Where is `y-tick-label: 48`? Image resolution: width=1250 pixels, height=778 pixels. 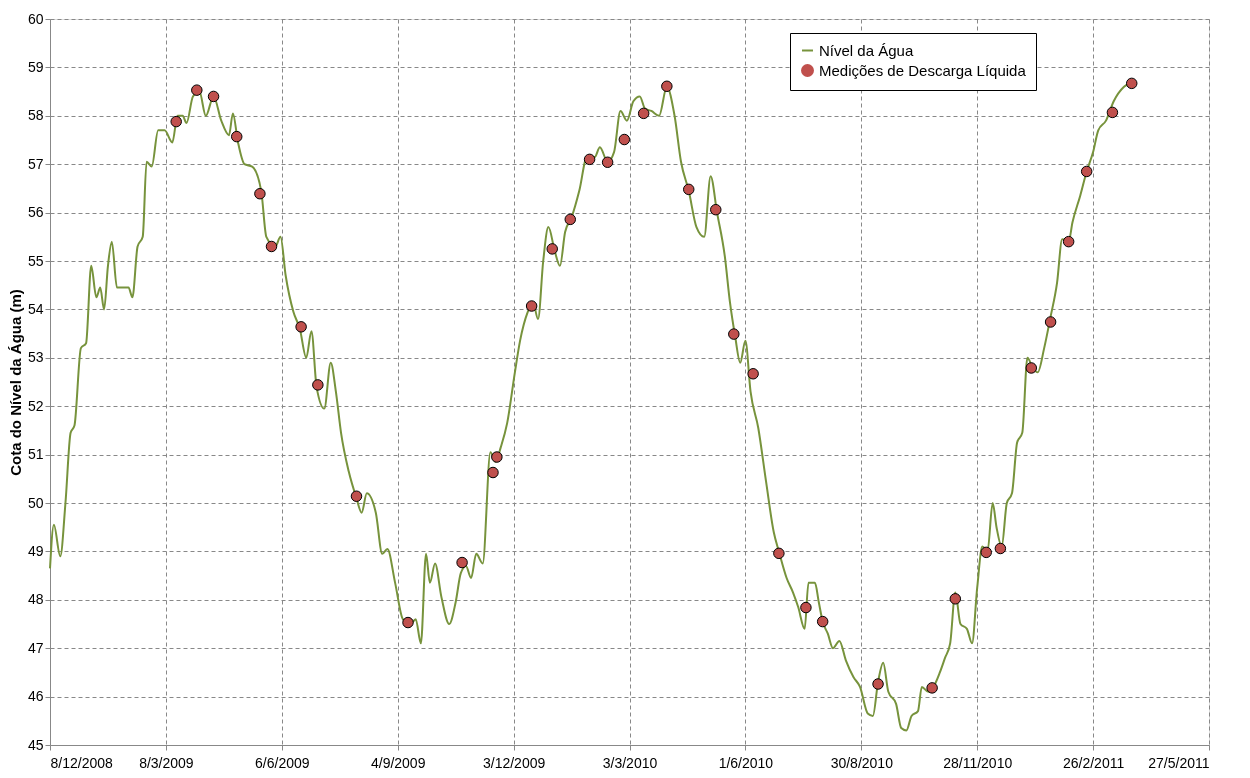 y-tick-label: 48 is located at coordinates (35, 599).